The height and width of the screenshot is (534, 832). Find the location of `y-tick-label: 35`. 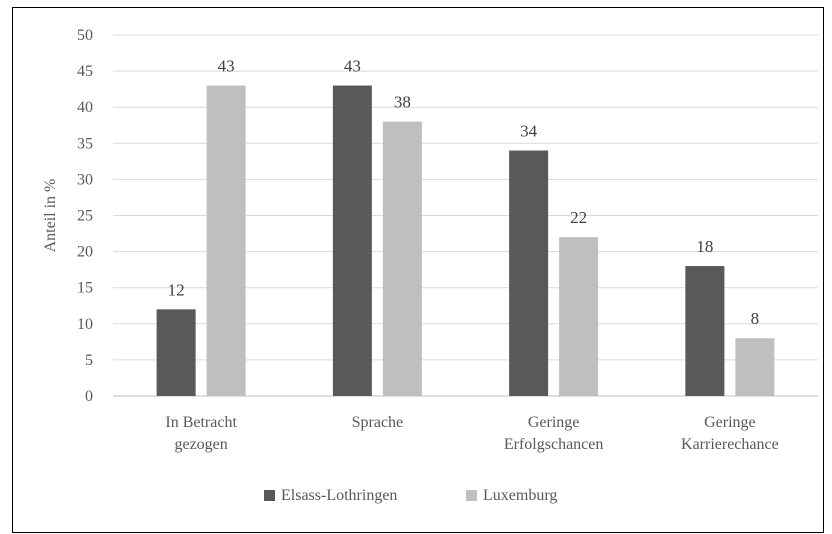

y-tick-label: 35 is located at coordinates (85, 143).